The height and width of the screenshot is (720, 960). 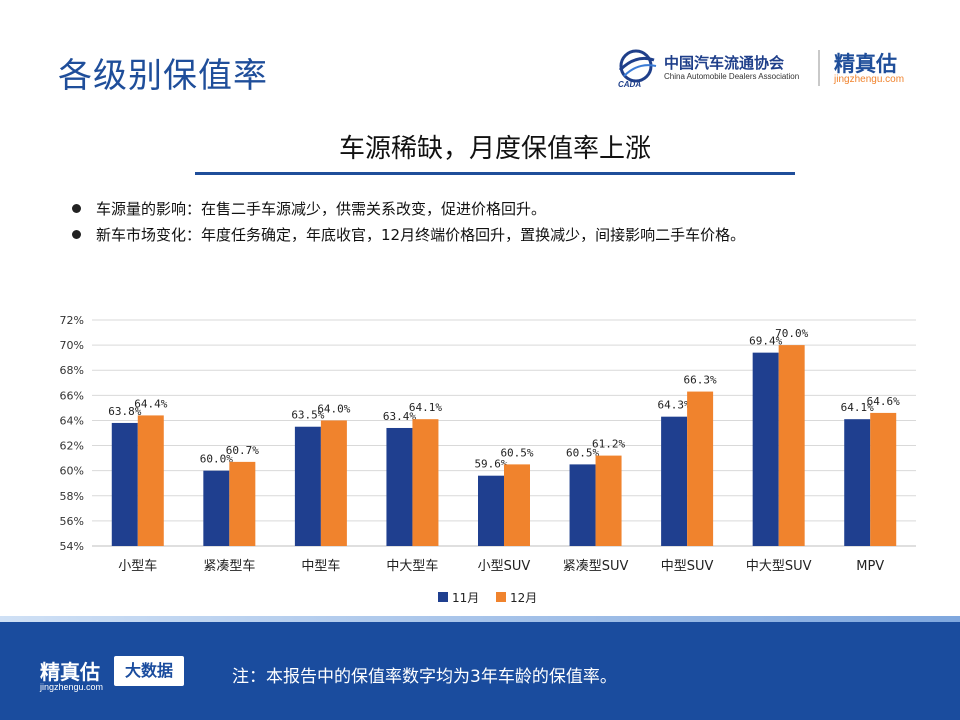 What do you see at coordinates (765, 341) in the screenshot?
I see `data-label: 69.4%` at bounding box center [765, 341].